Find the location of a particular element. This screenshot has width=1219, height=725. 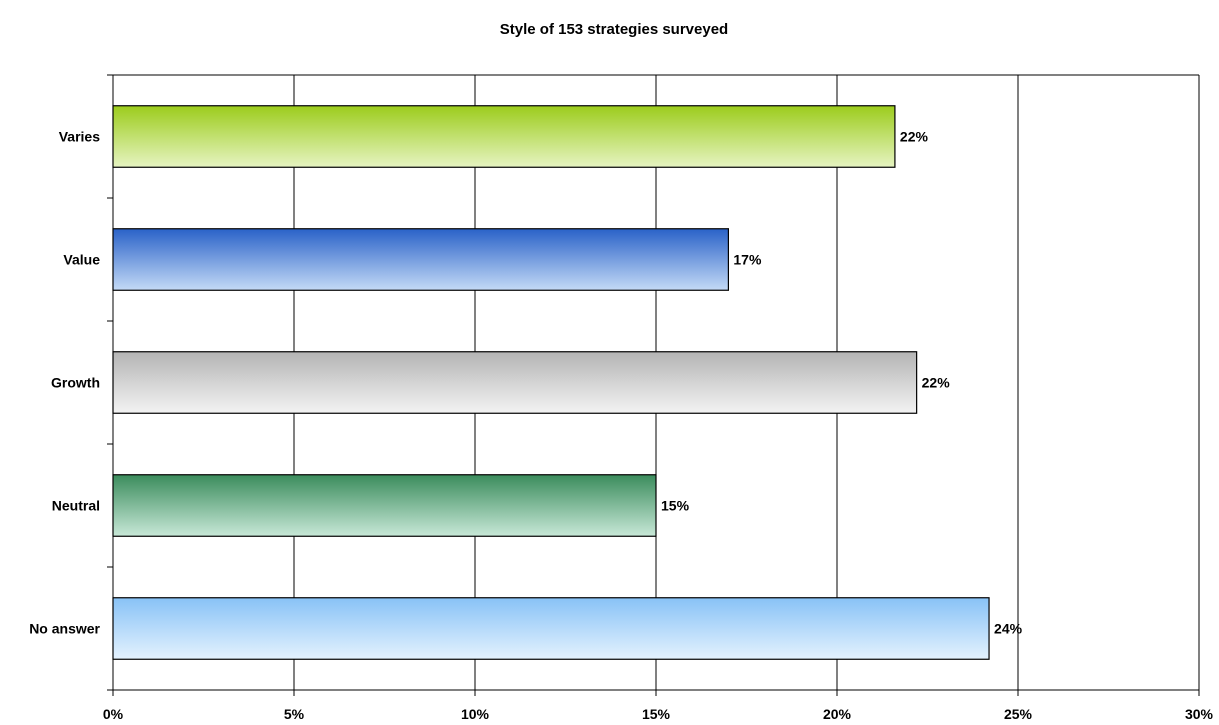

x-tick-label: 5% is located at coordinates (294, 714).